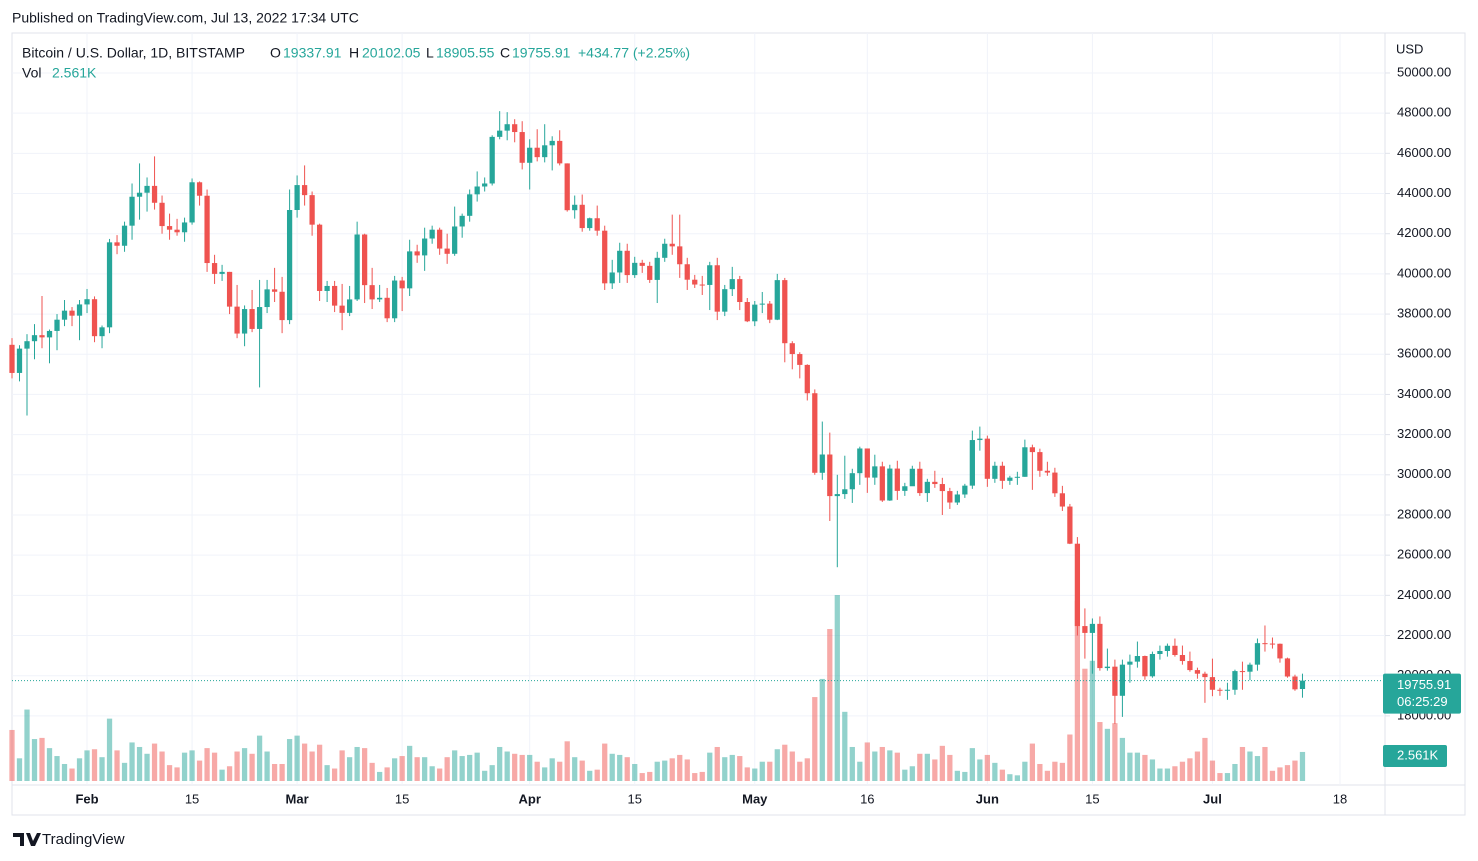 Image resolution: width=1478 pixels, height=861 pixels. I want to click on y-tick-label: 42000.00, so click(1424, 232).